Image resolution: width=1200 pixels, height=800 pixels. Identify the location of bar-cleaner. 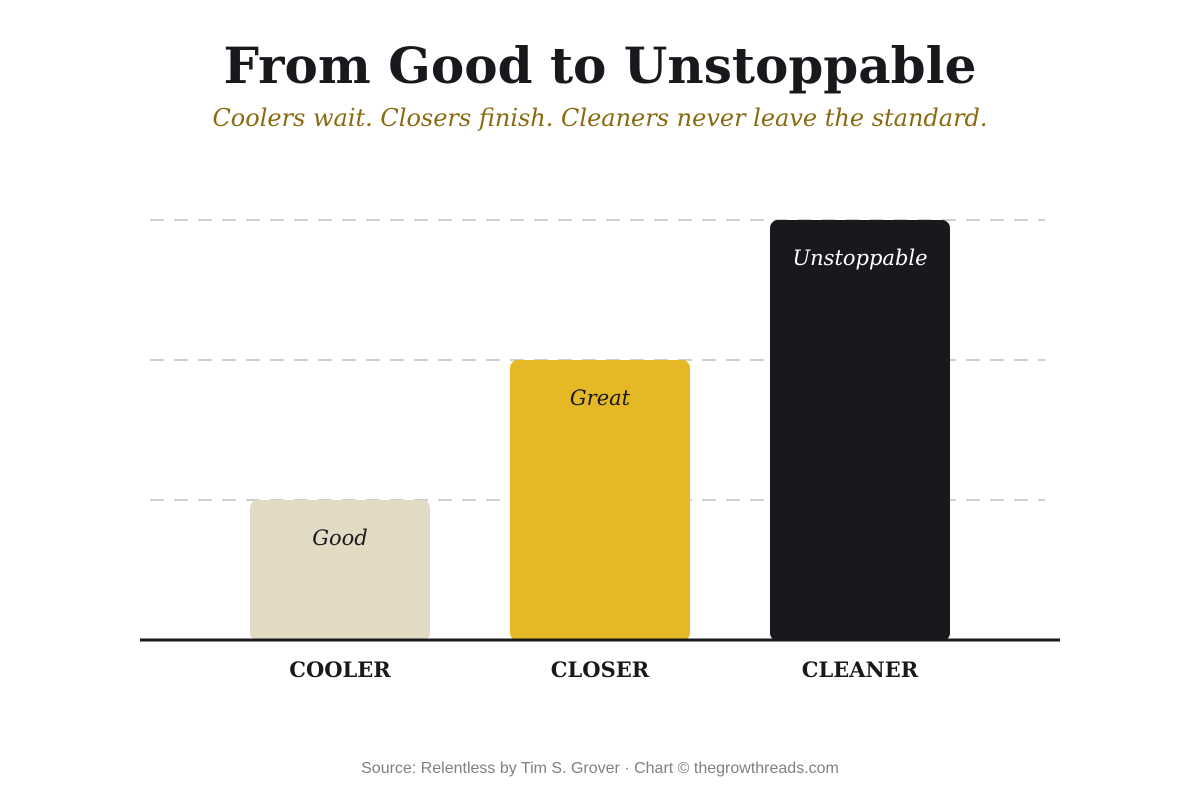
(860, 430).